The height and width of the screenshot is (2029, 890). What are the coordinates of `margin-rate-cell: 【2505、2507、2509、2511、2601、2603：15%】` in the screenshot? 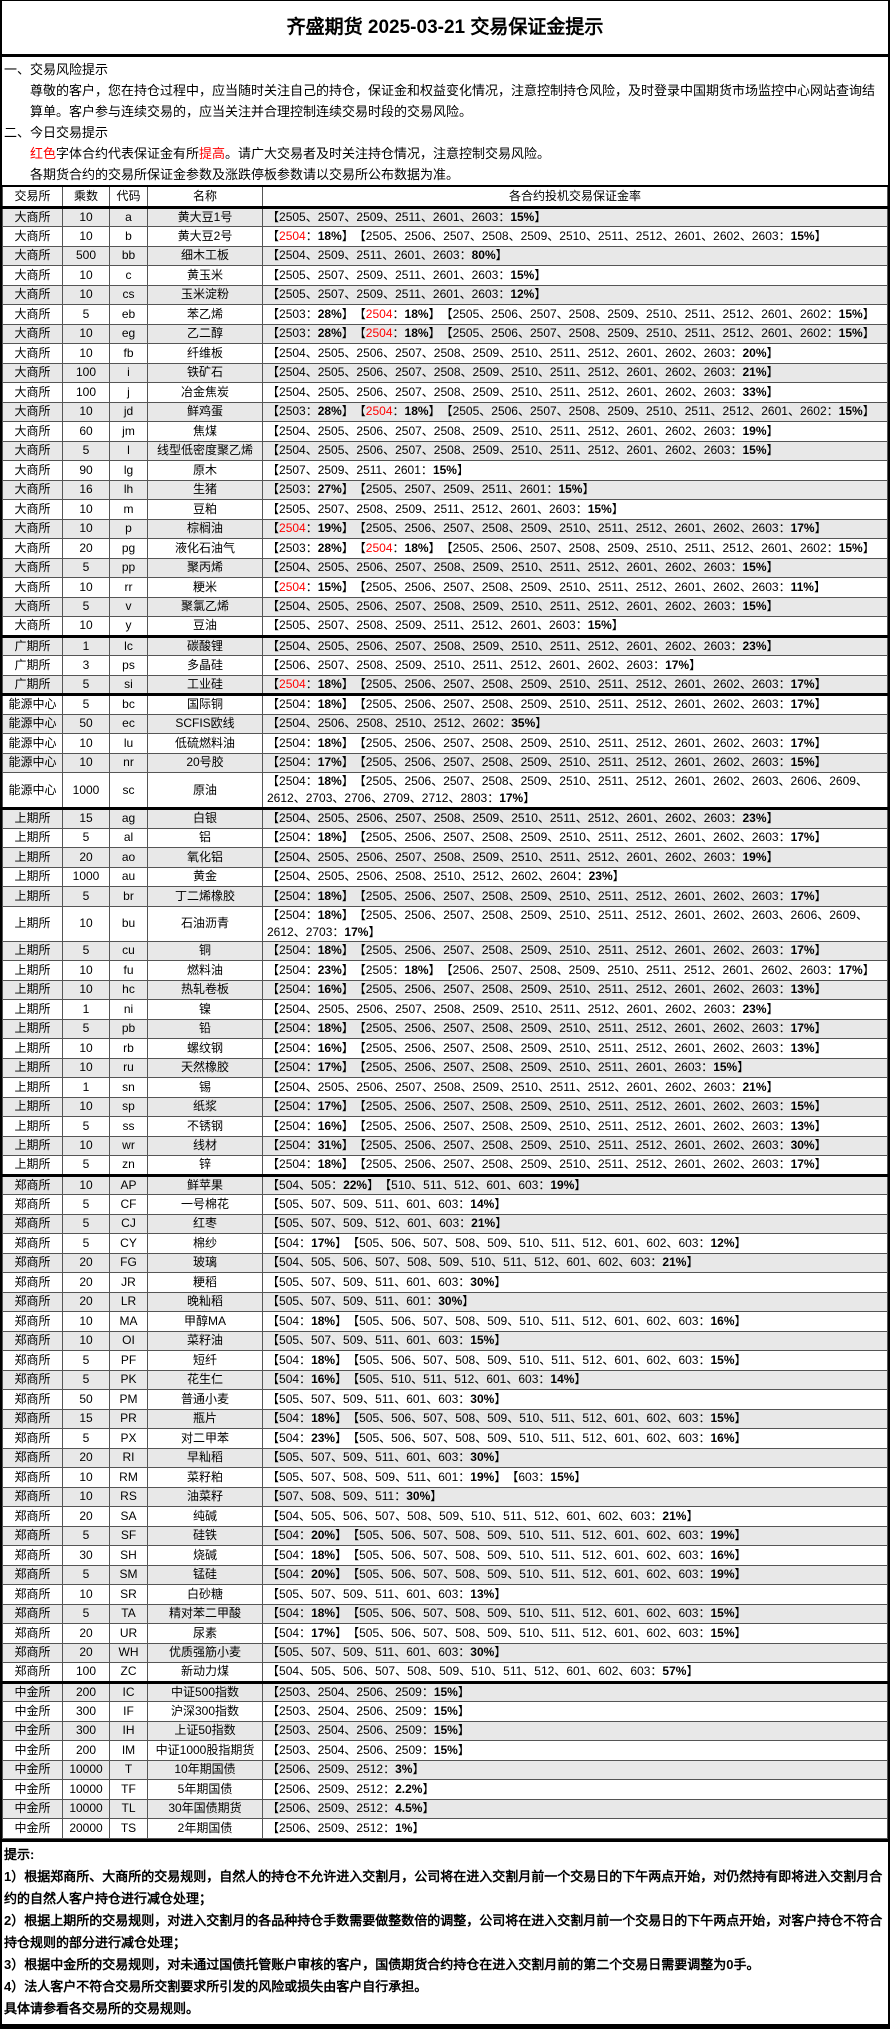 It's located at (575, 275).